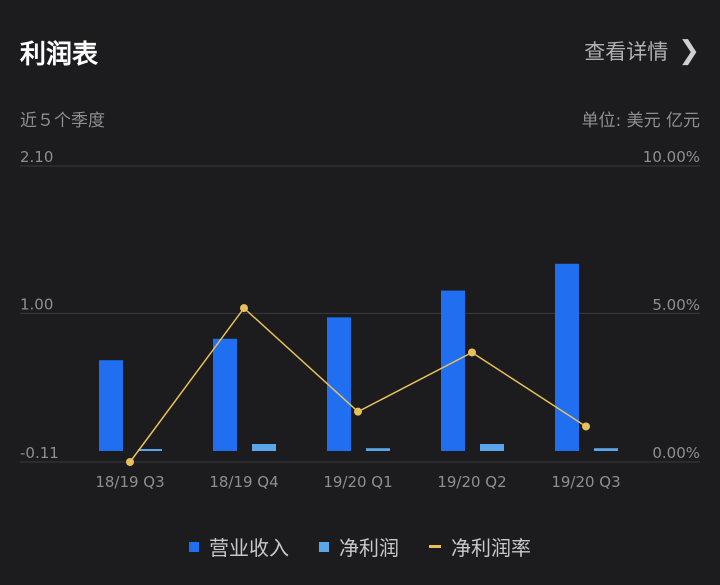 Image resolution: width=720 pixels, height=585 pixels. What do you see at coordinates (671, 157) in the screenshot?
I see `y-right-tick-label: 10.00%` at bounding box center [671, 157].